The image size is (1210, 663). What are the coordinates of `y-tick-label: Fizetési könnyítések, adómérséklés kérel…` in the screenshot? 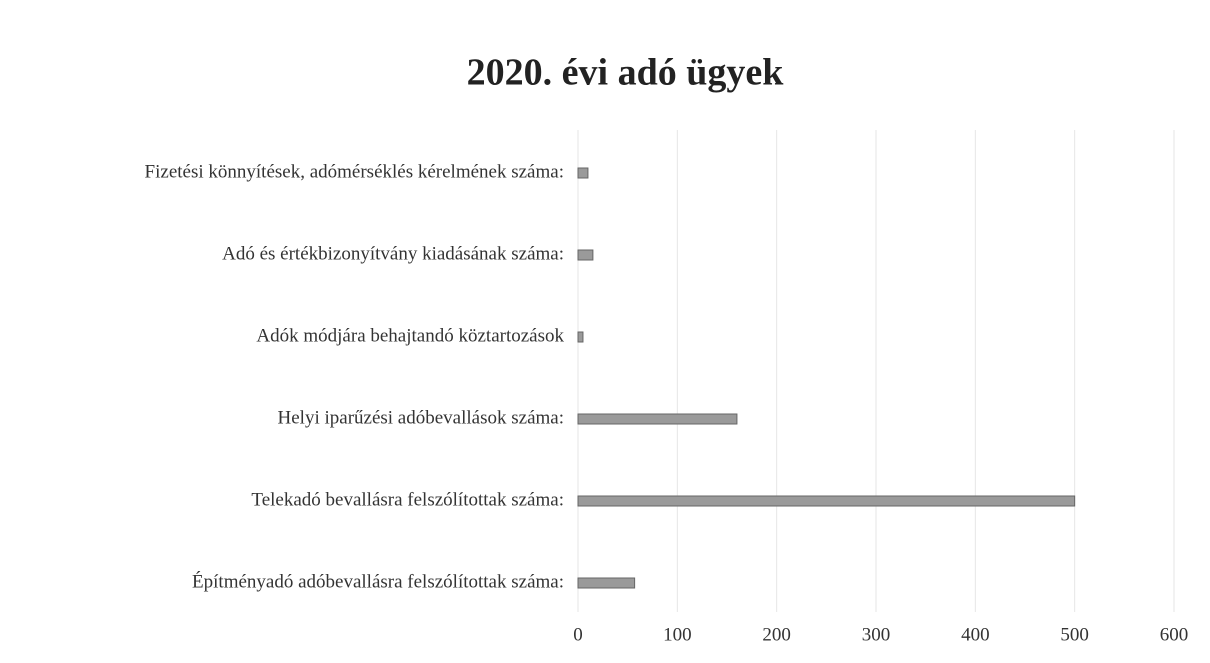 It's located at (354, 171).